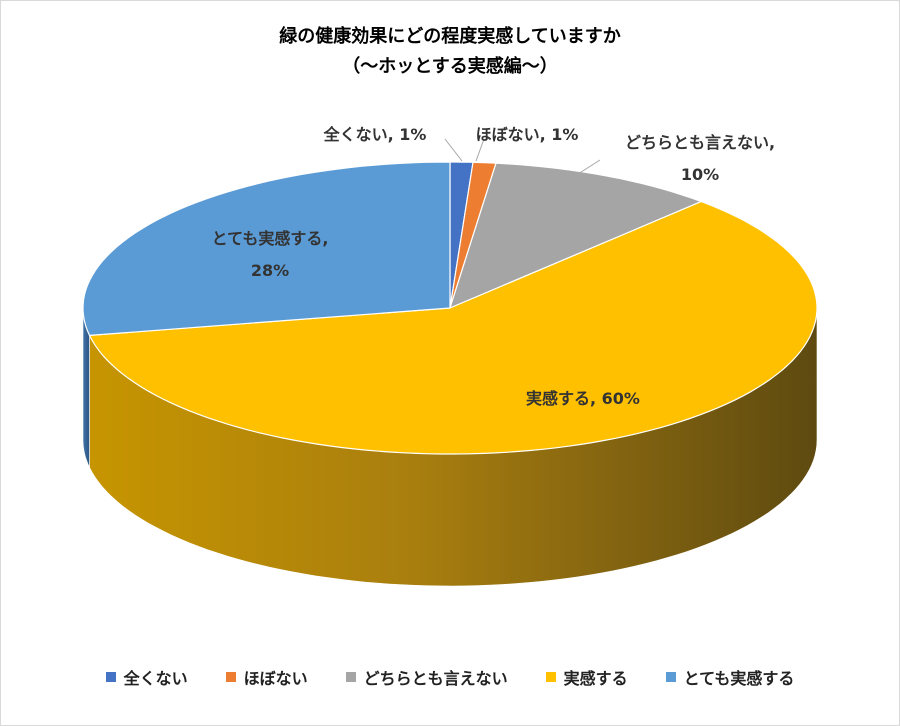 Image resolution: width=900 pixels, height=726 pixels. Describe the element at coordinates (700, 158) in the screenshot. I see `data-label-どちらとも言えない: どちらとも言えない, 10%` at that location.